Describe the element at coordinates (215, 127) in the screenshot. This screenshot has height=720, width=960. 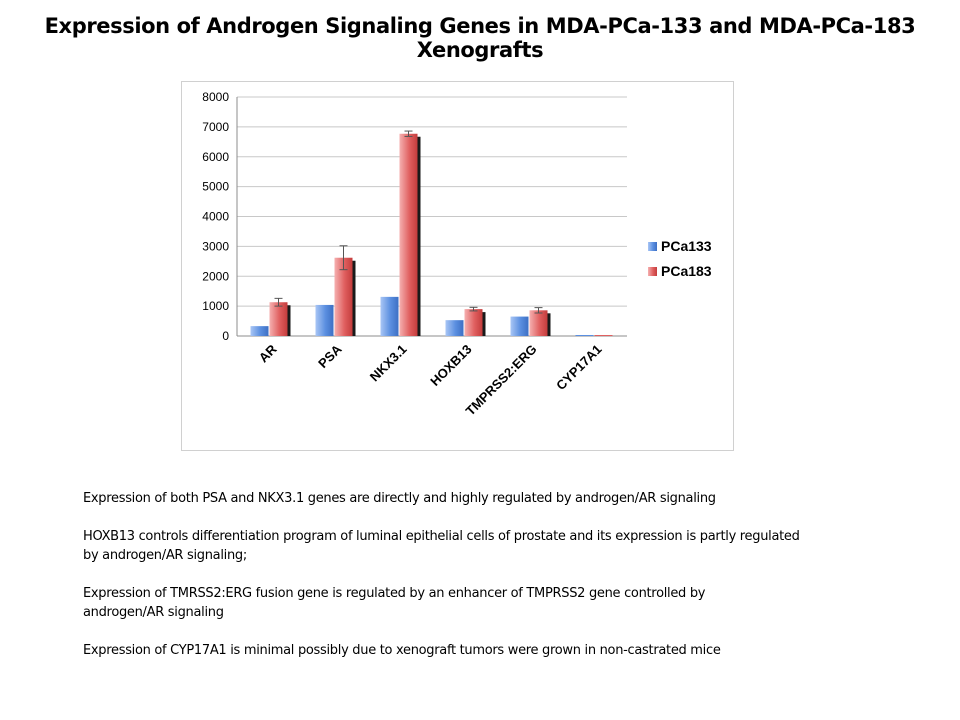
I see `y-tick-label: 7000` at that location.